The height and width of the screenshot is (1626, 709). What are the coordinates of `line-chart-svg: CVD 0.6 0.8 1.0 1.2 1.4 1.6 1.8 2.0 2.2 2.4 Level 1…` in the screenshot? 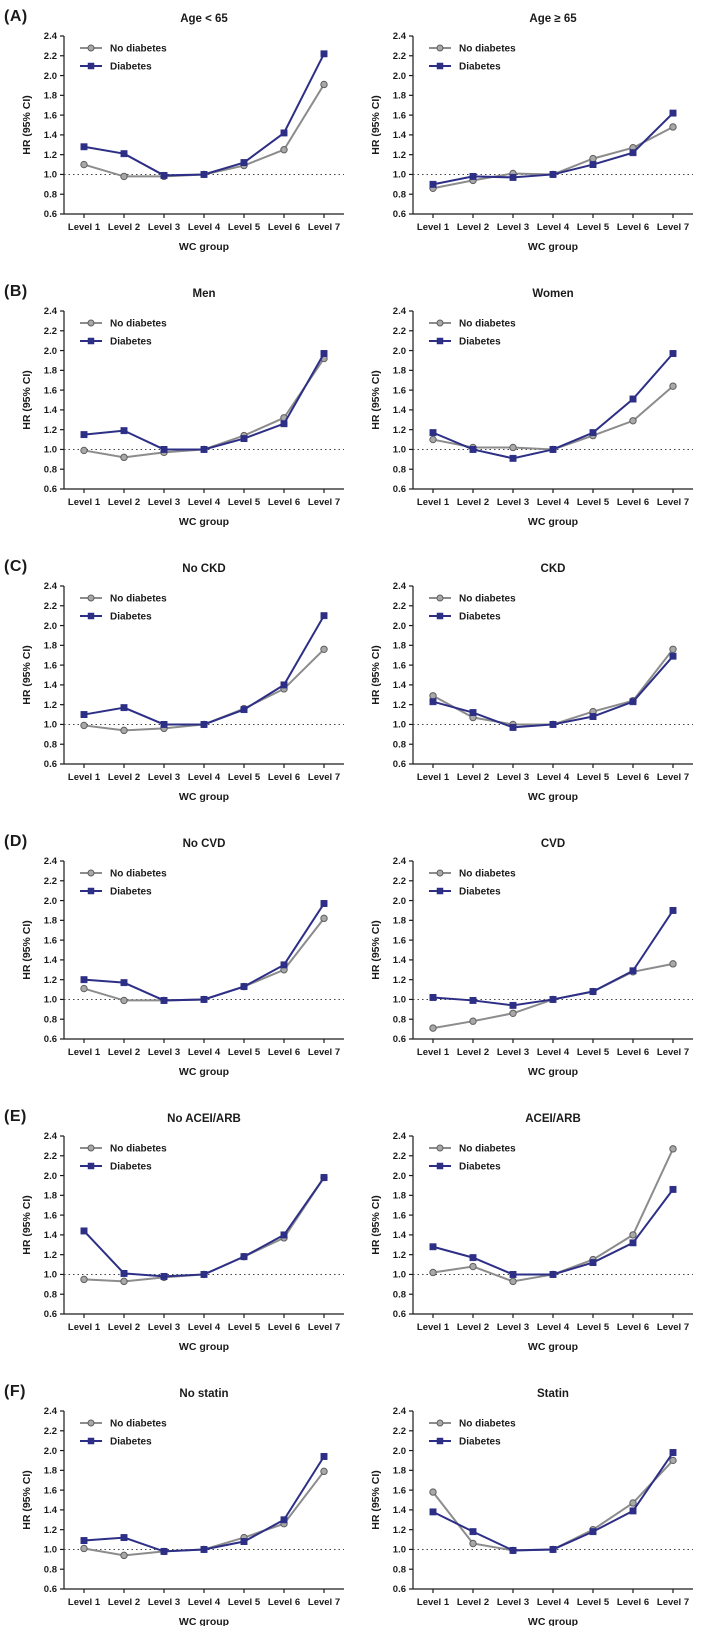 It's located at (531, 958).